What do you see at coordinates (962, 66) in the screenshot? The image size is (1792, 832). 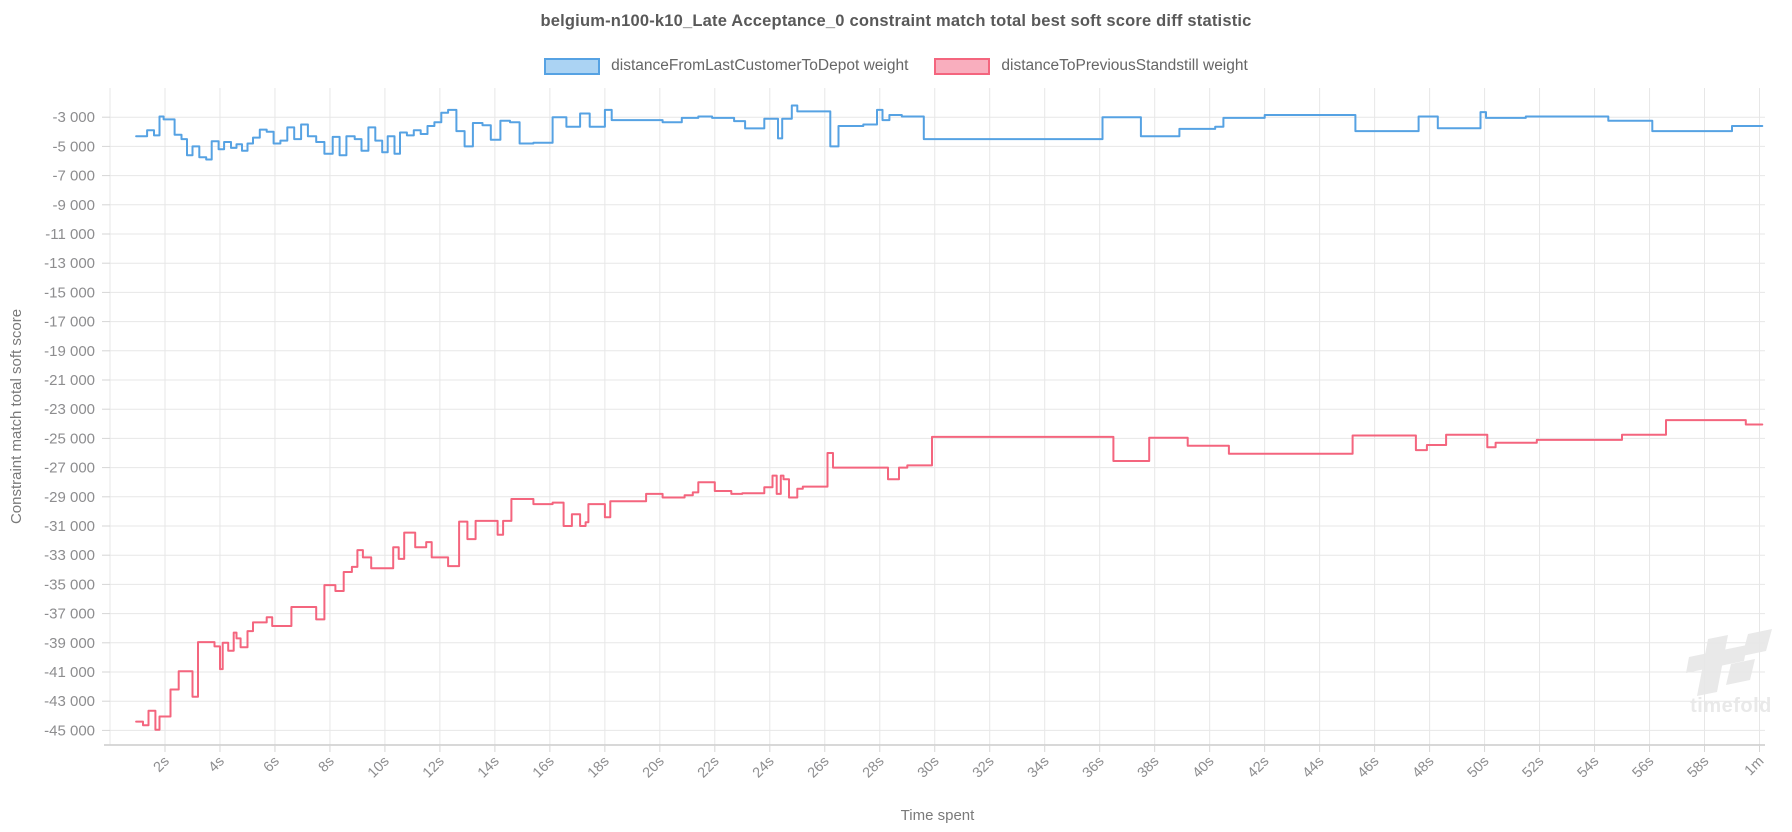 I see `legend-swatch-pink-icon` at bounding box center [962, 66].